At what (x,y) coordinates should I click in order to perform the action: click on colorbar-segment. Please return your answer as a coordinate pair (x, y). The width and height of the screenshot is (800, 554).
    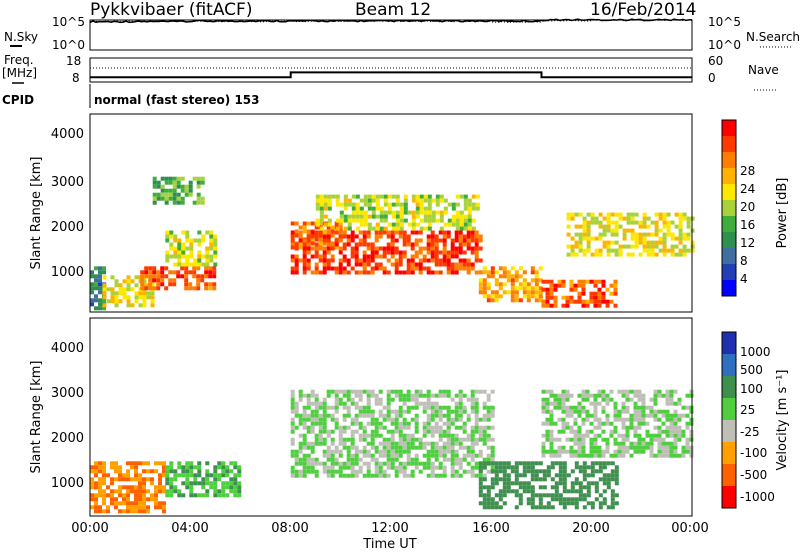
    Looking at the image, I should click on (729, 224).